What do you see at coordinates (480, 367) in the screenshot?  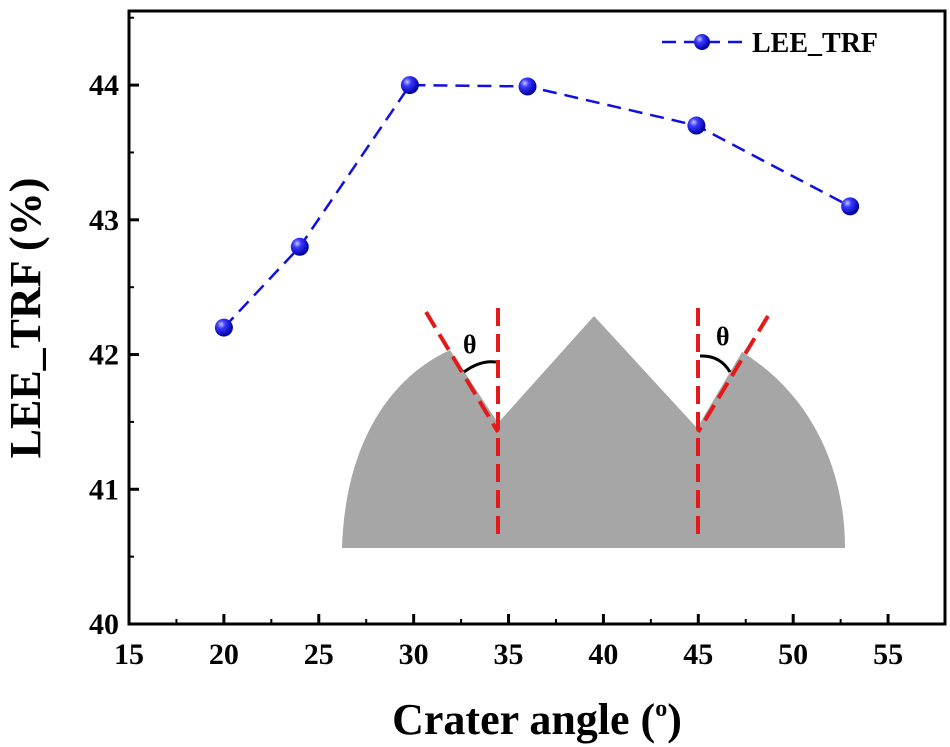 I see `left-angle-arc` at bounding box center [480, 367].